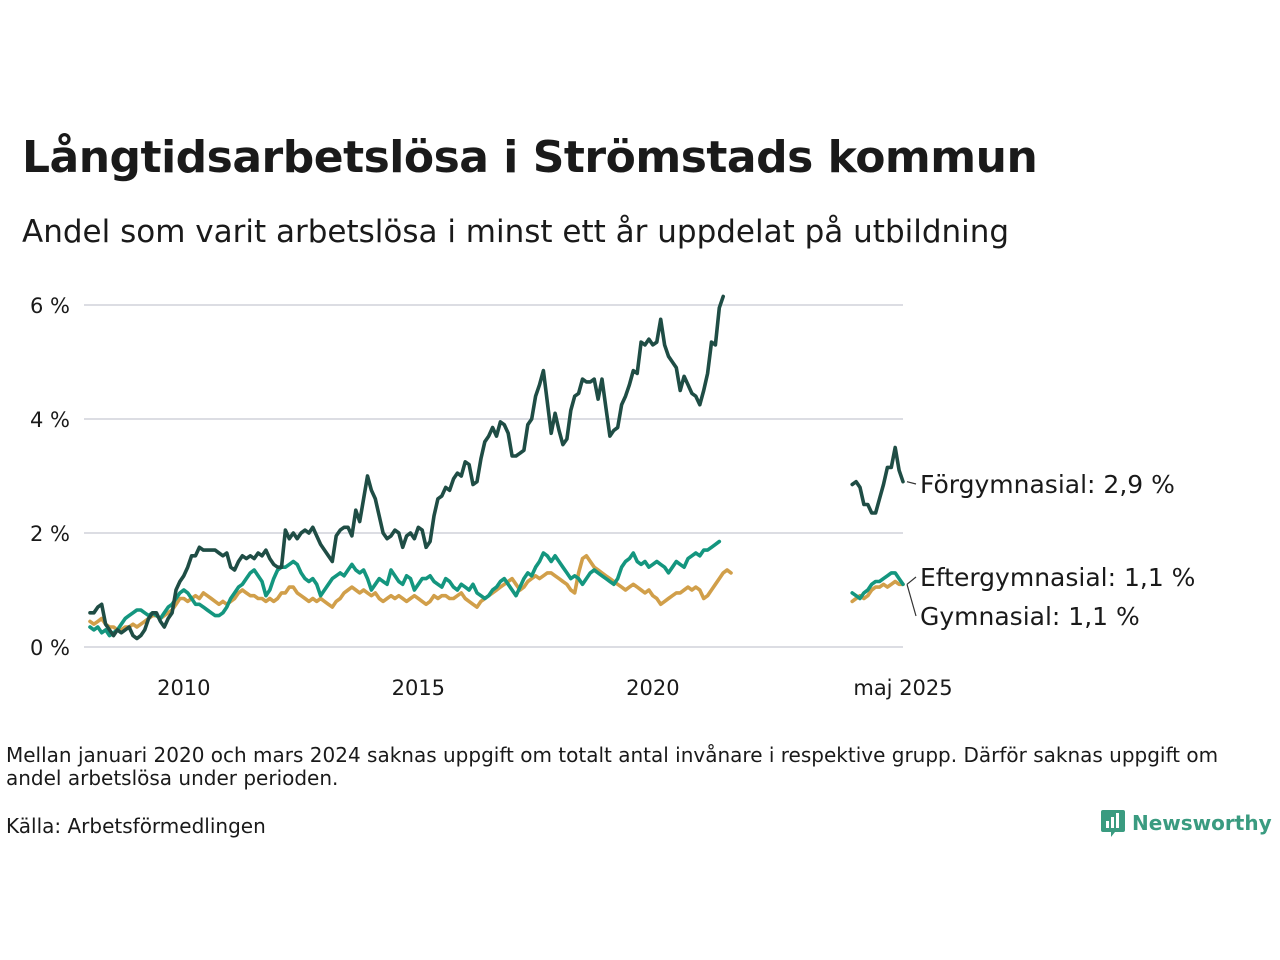  What do you see at coordinates (1047, 484) in the screenshot?
I see `end-label-förgymnasial: Förgymnasial: 2,9 %` at bounding box center [1047, 484].